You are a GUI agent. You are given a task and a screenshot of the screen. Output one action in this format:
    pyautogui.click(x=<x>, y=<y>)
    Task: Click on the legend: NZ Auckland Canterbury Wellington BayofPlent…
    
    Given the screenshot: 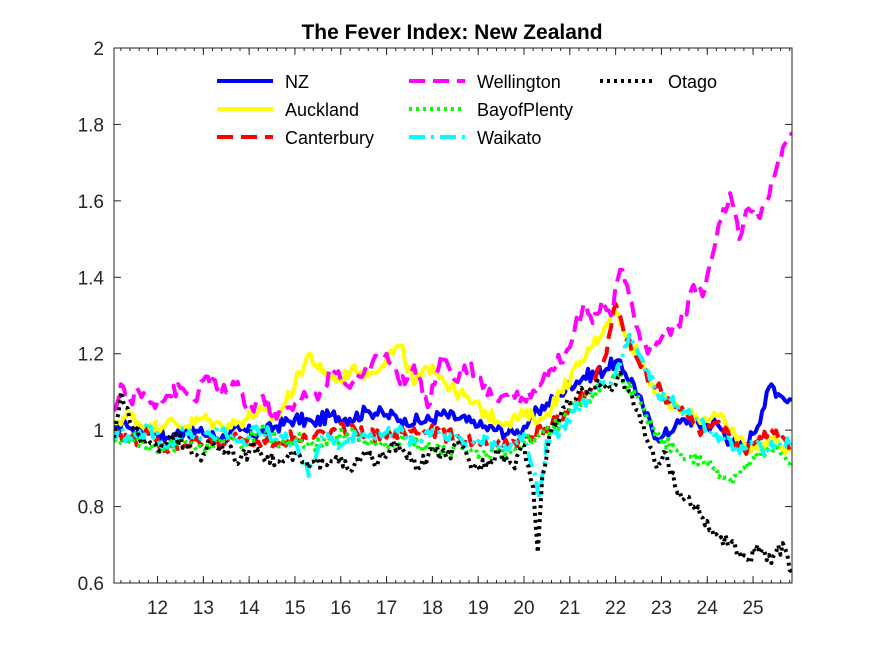 What is the action you would take?
    pyautogui.click(x=467, y=110)
    